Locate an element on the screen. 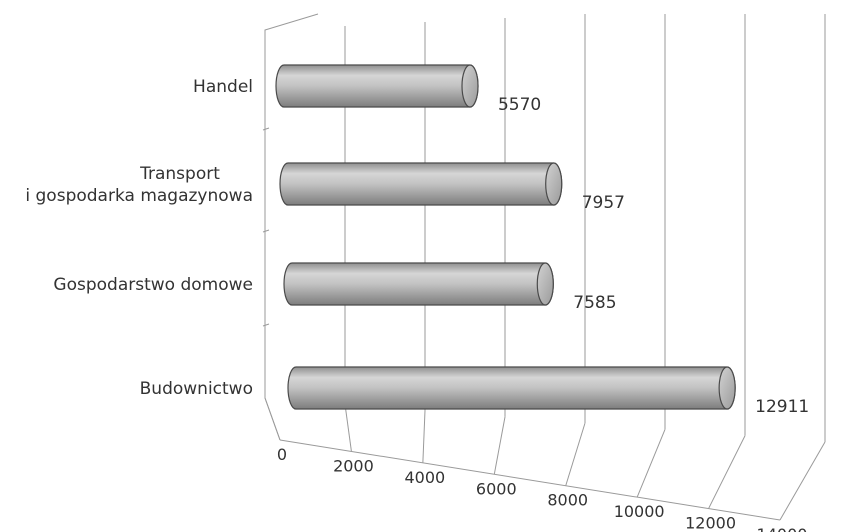 The height and width of the screenshot is (532, 858). data-label: 7585 is located at coordinates (594, 303).